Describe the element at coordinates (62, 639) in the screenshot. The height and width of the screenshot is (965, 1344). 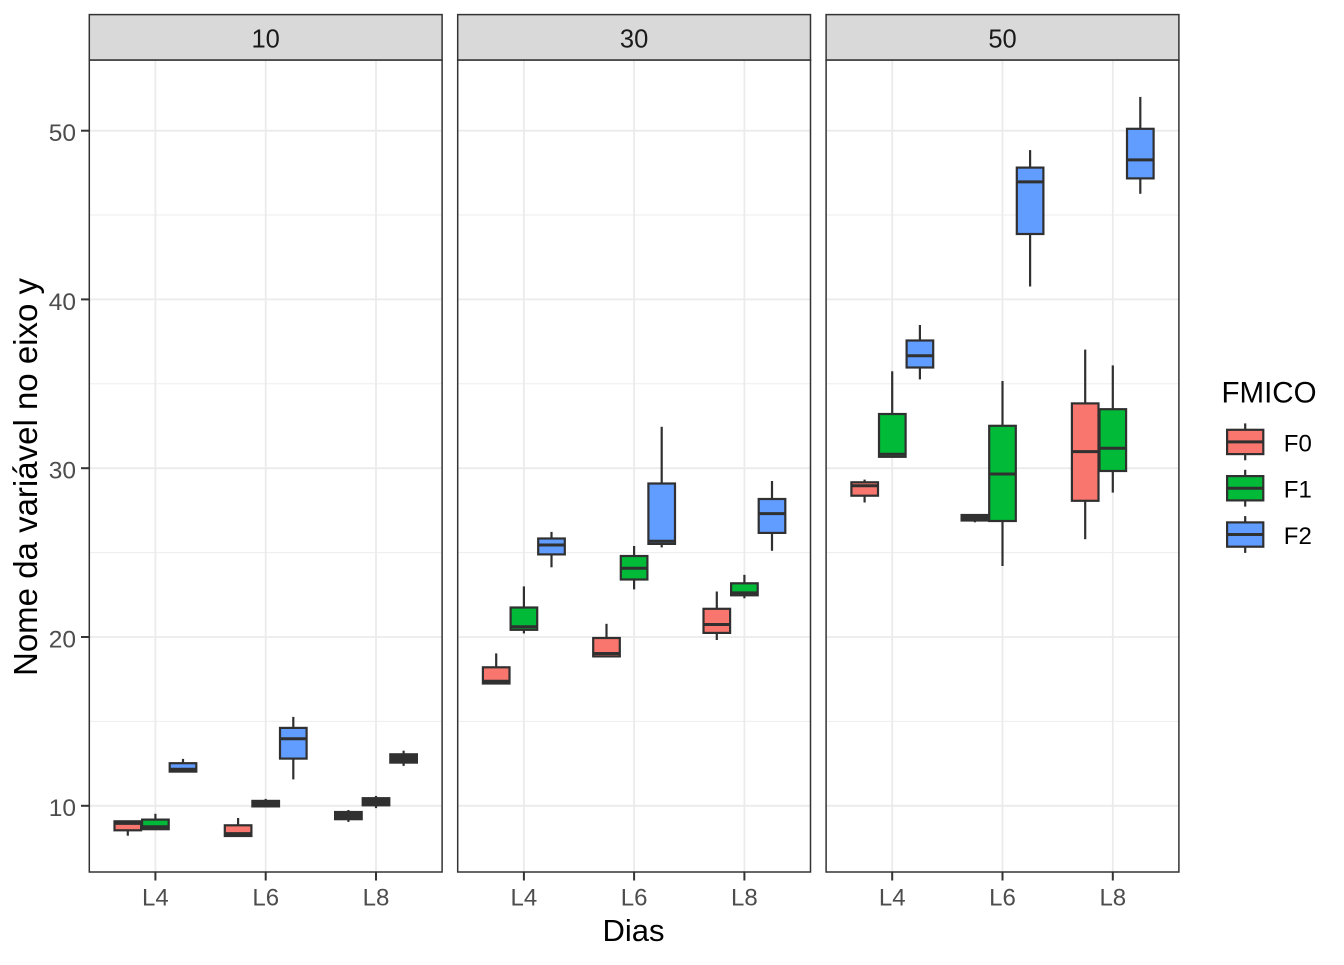
I see `svg-text: 20` at that location.